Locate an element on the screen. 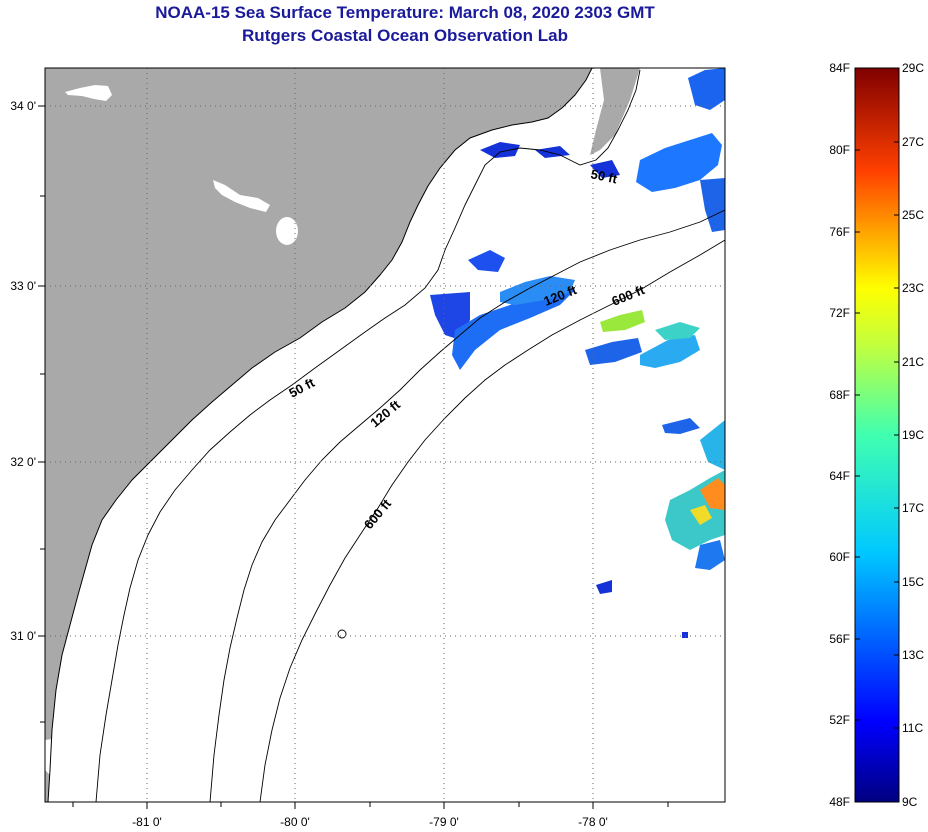  colorbar-label-c: 13C is located at coordinates (913, 655).